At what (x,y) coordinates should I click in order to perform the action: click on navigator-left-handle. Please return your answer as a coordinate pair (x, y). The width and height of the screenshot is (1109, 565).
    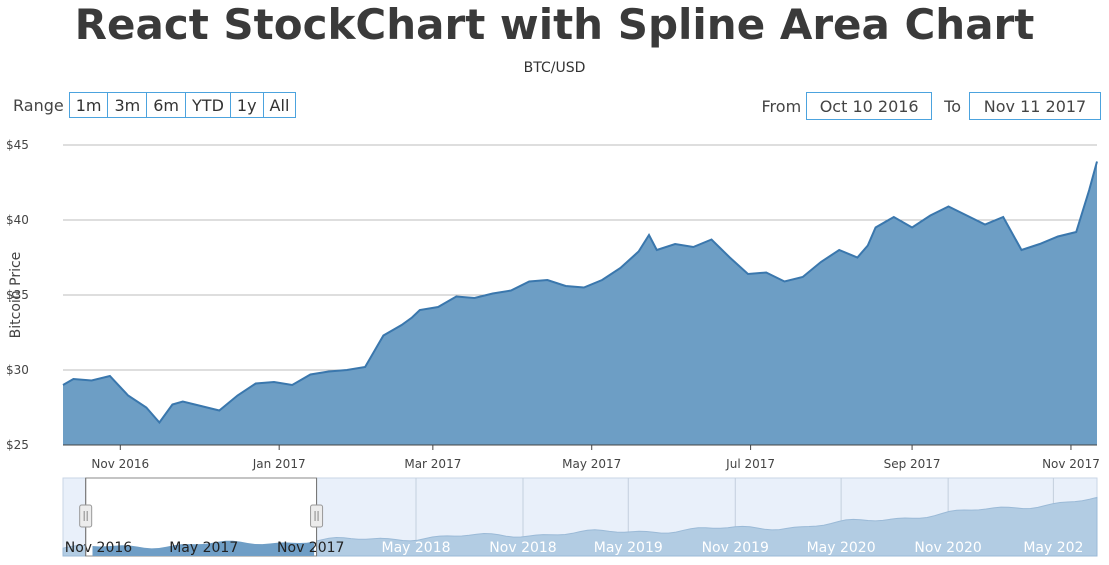
    Looking at the image, I should click on (86, 517).